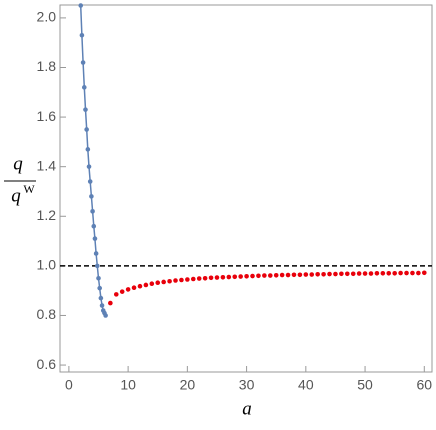 The image size is (436, 430). Describe the element at coordinates (128, 385) in the screenshot. I see `x-tick-label: 10` at that location.